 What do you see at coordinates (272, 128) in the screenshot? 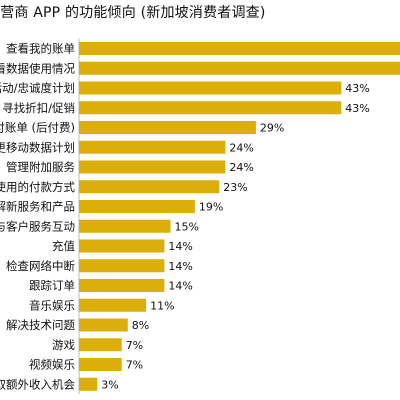
I see `data-label: 29%` at bounding box center [272, 128].